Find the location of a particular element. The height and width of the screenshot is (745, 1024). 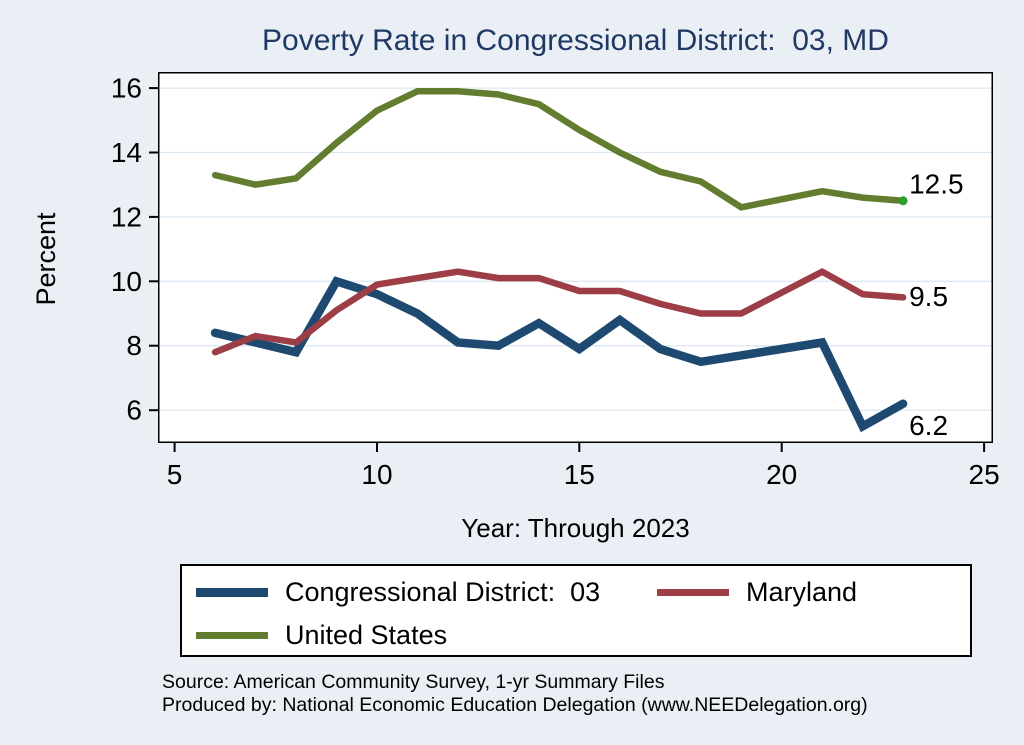

y-tick-label: 14 is located at coordinates (126, 152).